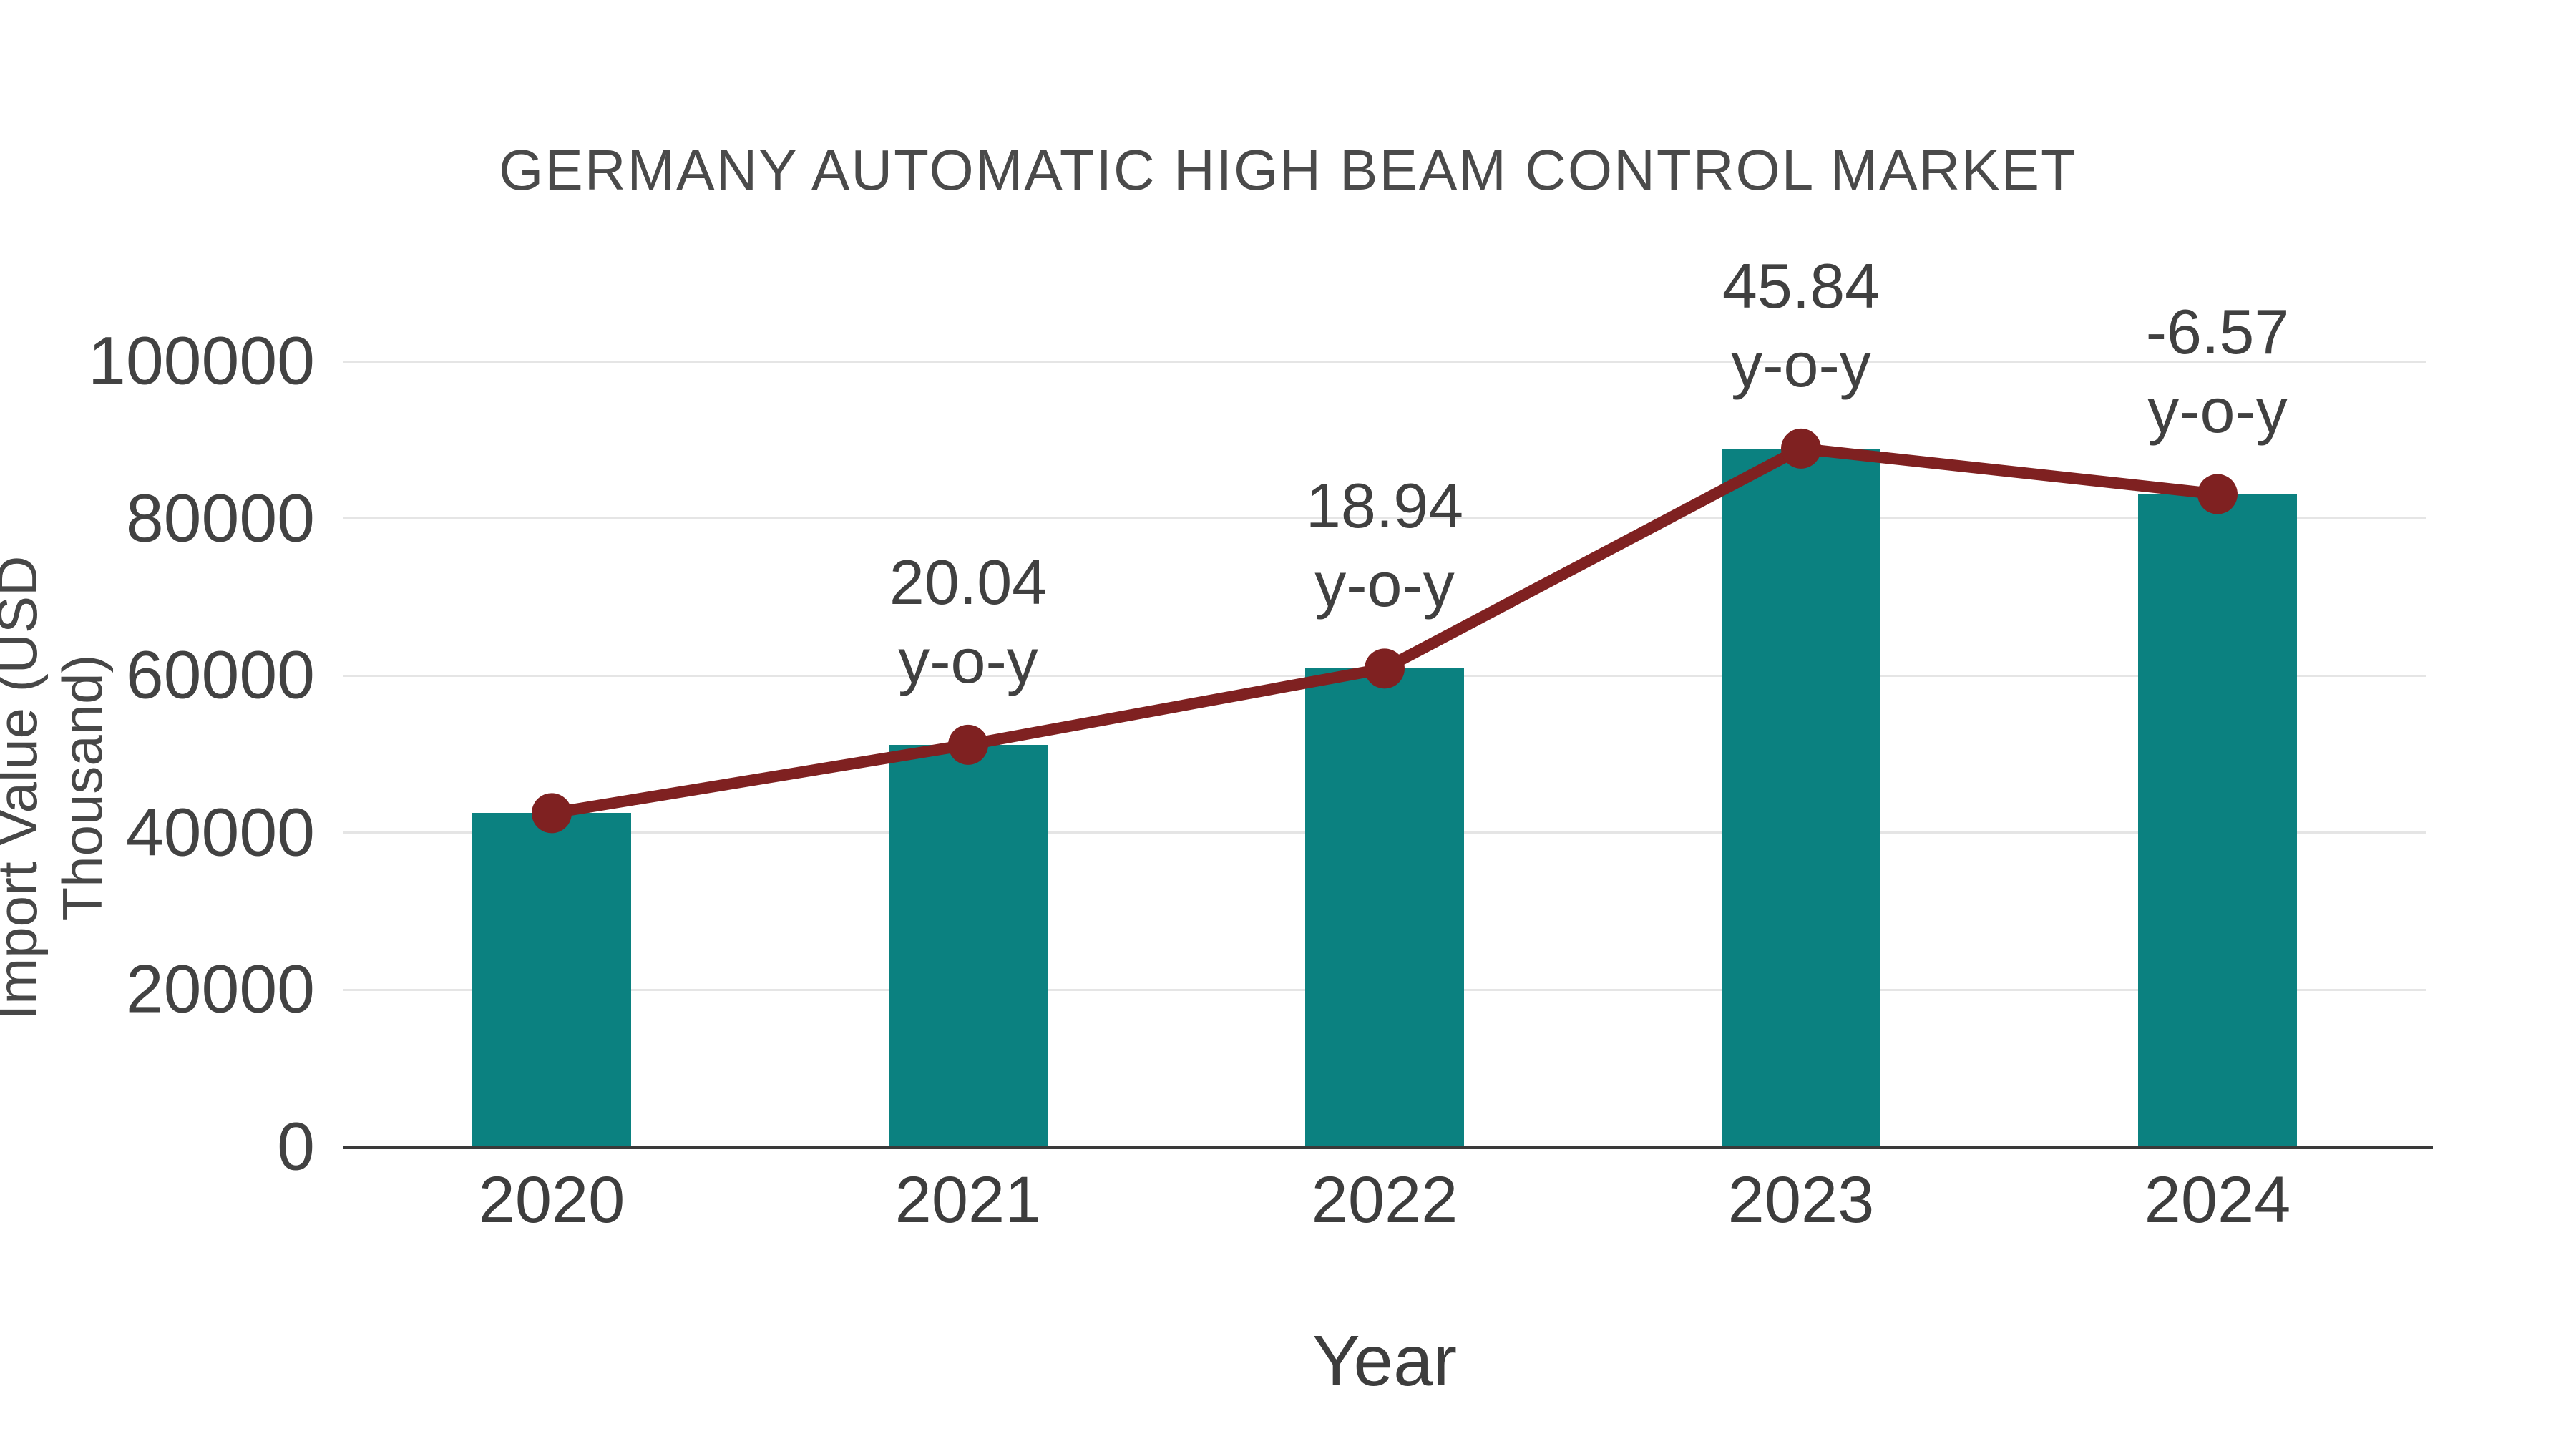 This screenshot has width=2576, height=1449. I want to click on trend-marker-2020, so click(552, 813).